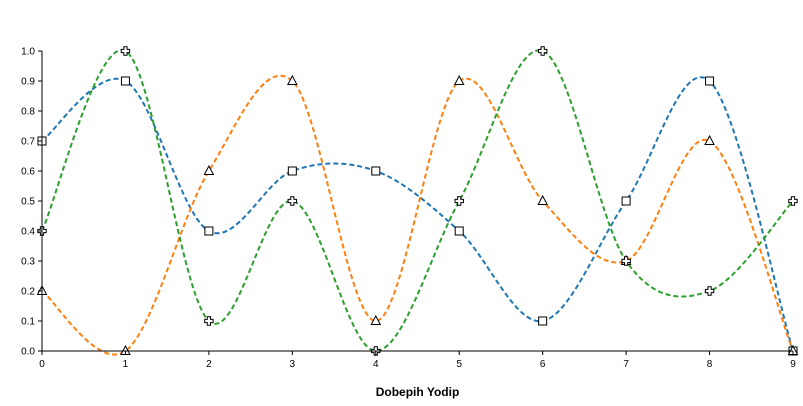 The image size is (803, 406). Describe the element at coordinates (293, 364) in the screenshot. I see `x-tick-label: 3` at that location.